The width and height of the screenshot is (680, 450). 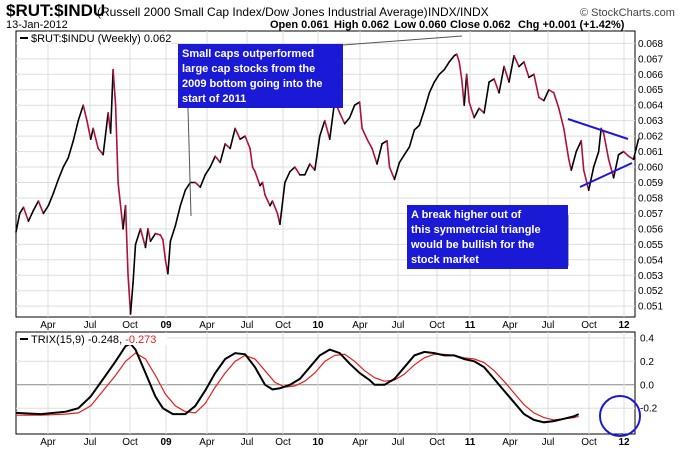 What do you see at coordinates (650, 307) in the screenshot?
I see `price-y-tick: 0.051` at bounding box center [650, 307].